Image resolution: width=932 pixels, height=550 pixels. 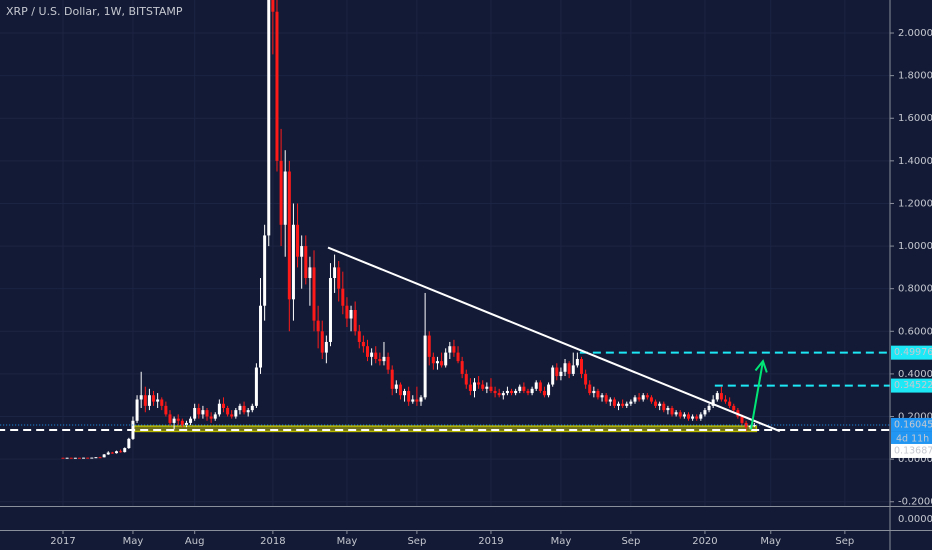 I want to click on price-label: 0.34522, so click(x=913, y=385).